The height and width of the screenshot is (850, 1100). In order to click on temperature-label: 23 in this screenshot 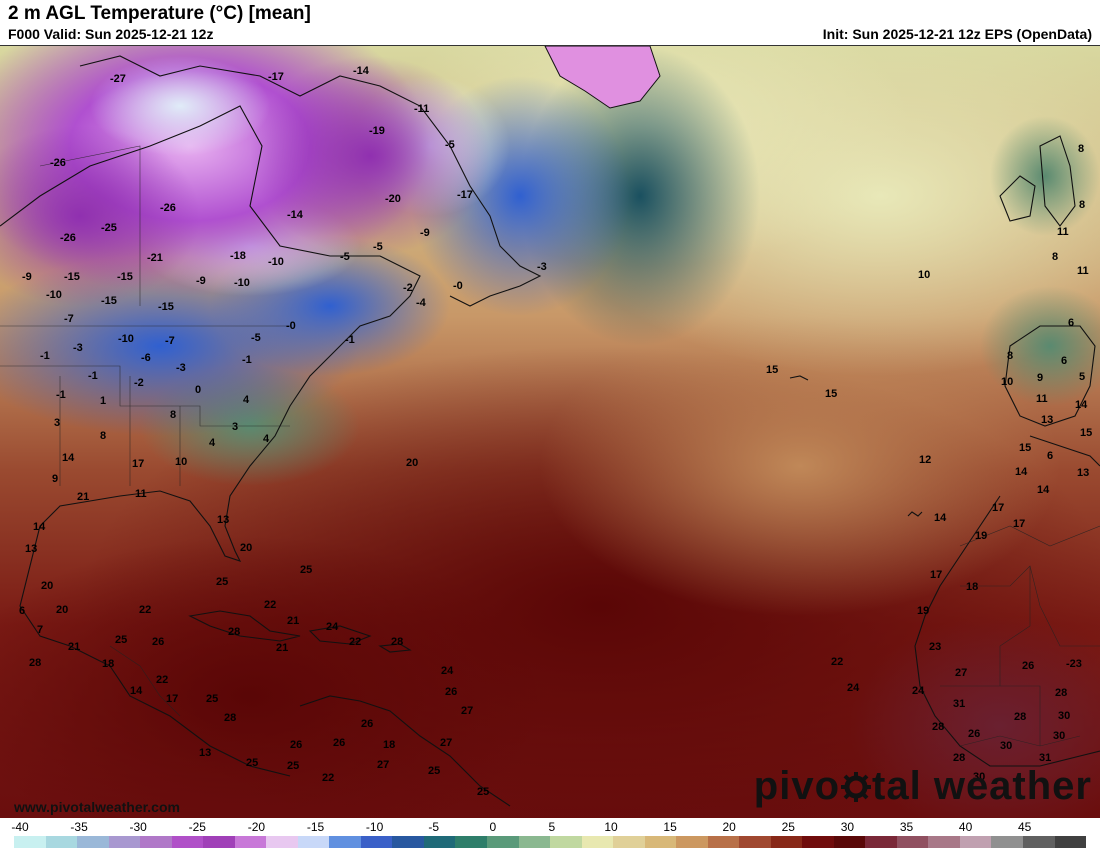, I will do `click(935, 647)`.